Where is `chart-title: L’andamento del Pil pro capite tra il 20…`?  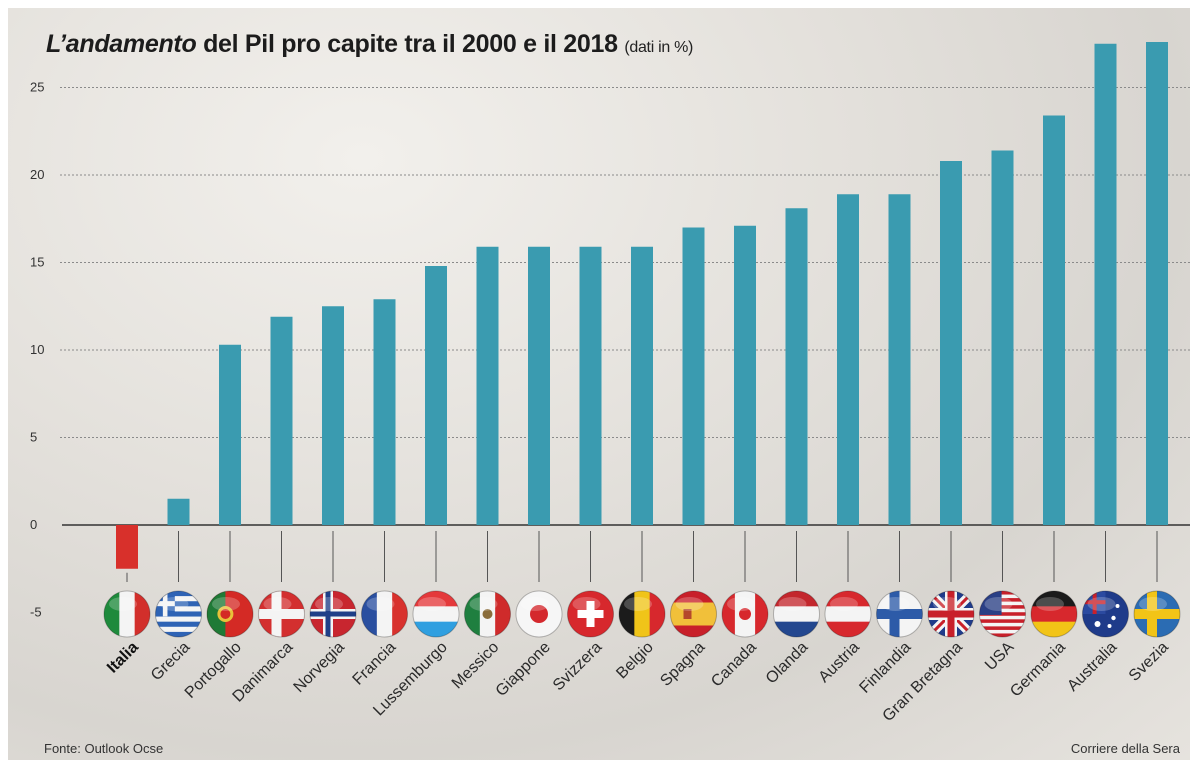
chart-title: L’andamento del Pil pro capite tra il 20… is located at coordinates (369, 44).